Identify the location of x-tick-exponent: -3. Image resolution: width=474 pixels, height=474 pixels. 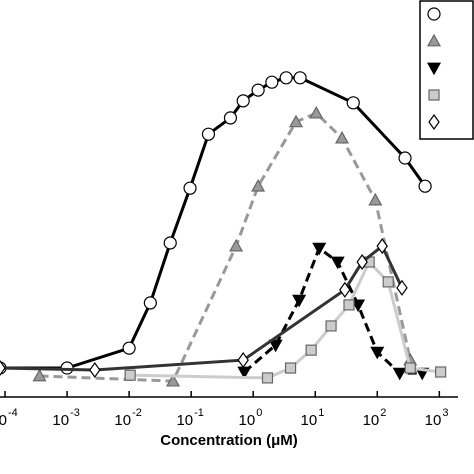
(75, 413).